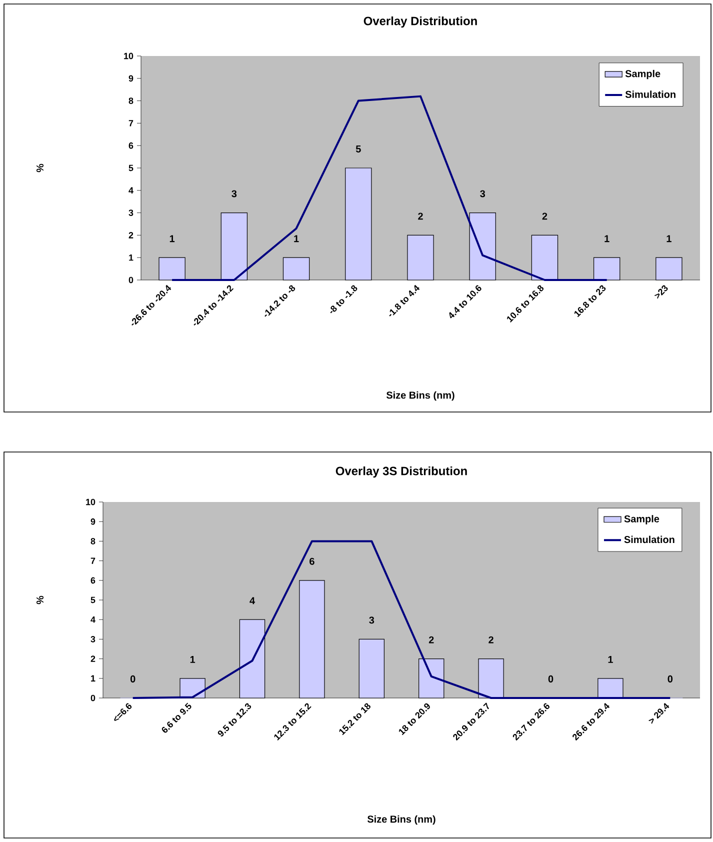 The height and width of the screenshot is (842, 713). I want to click on data-label: 6, so click(312, 561).